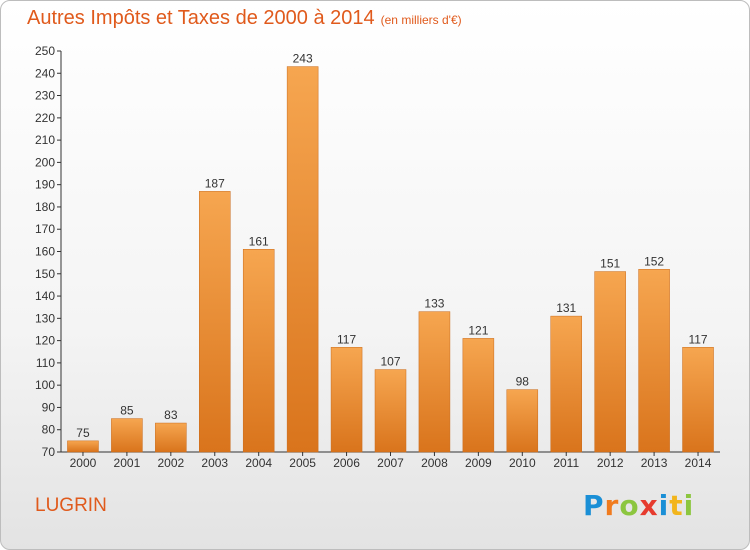 This screenshot has height=550, width=750. What do you see at coordinates (215, 183) in the screenshot?
I see `value-label-2003: 187` at bounding box center [215, 183].